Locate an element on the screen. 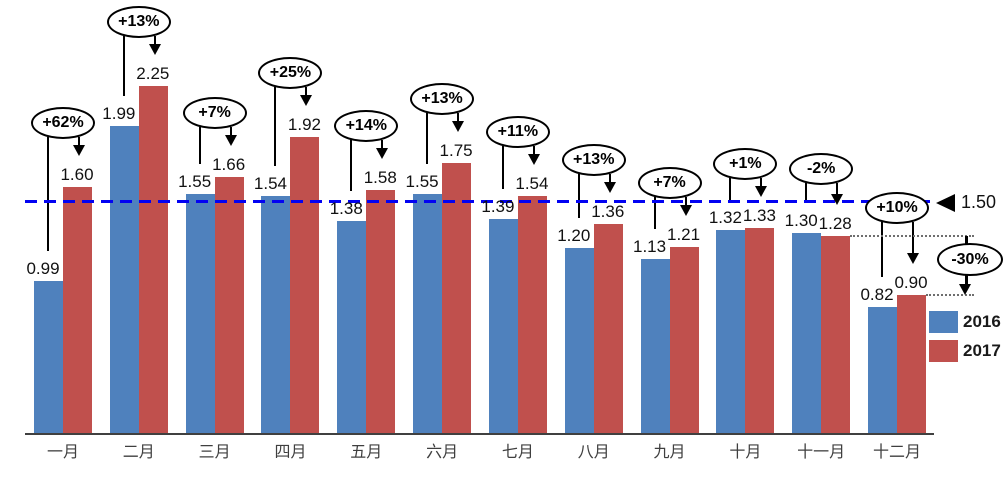  value-label-2016-m8: 1.20 is located at coordinates (574, 236).